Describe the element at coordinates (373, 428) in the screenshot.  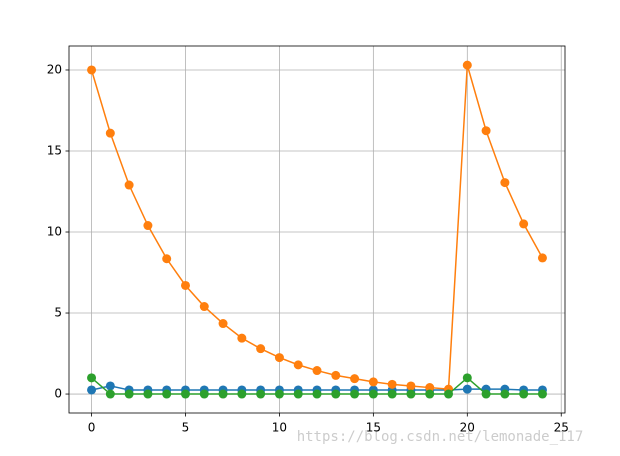
I see `x-tick-label: 15` at that location.